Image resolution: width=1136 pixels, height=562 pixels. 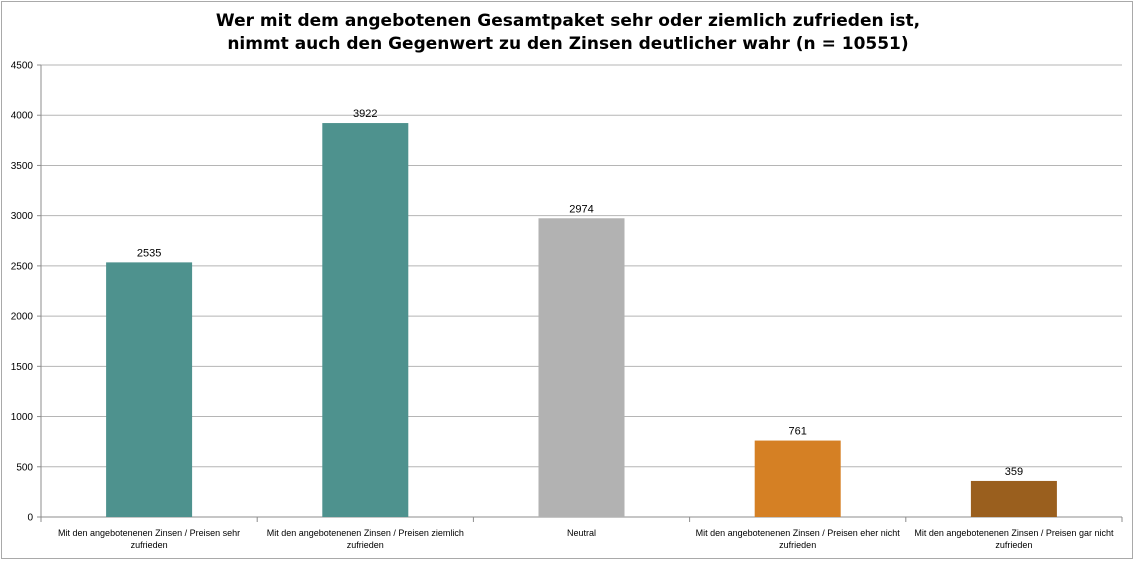 What do you see at coordinates (22, 417) in the screenshot?
I see `y-tick-label: 1000` at bounding box center [22, 417].